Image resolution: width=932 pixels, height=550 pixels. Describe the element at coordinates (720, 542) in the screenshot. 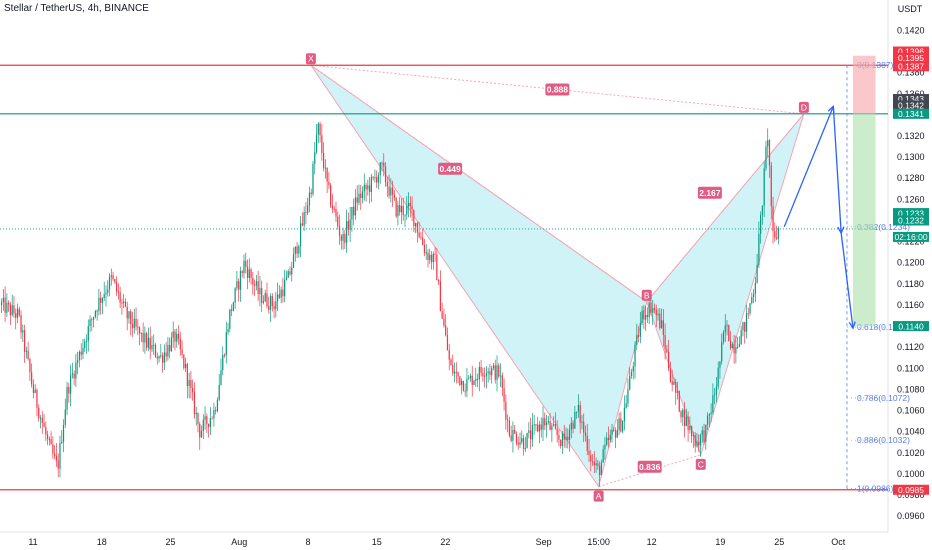

I see `x-tick-label-10: 19` at that location.